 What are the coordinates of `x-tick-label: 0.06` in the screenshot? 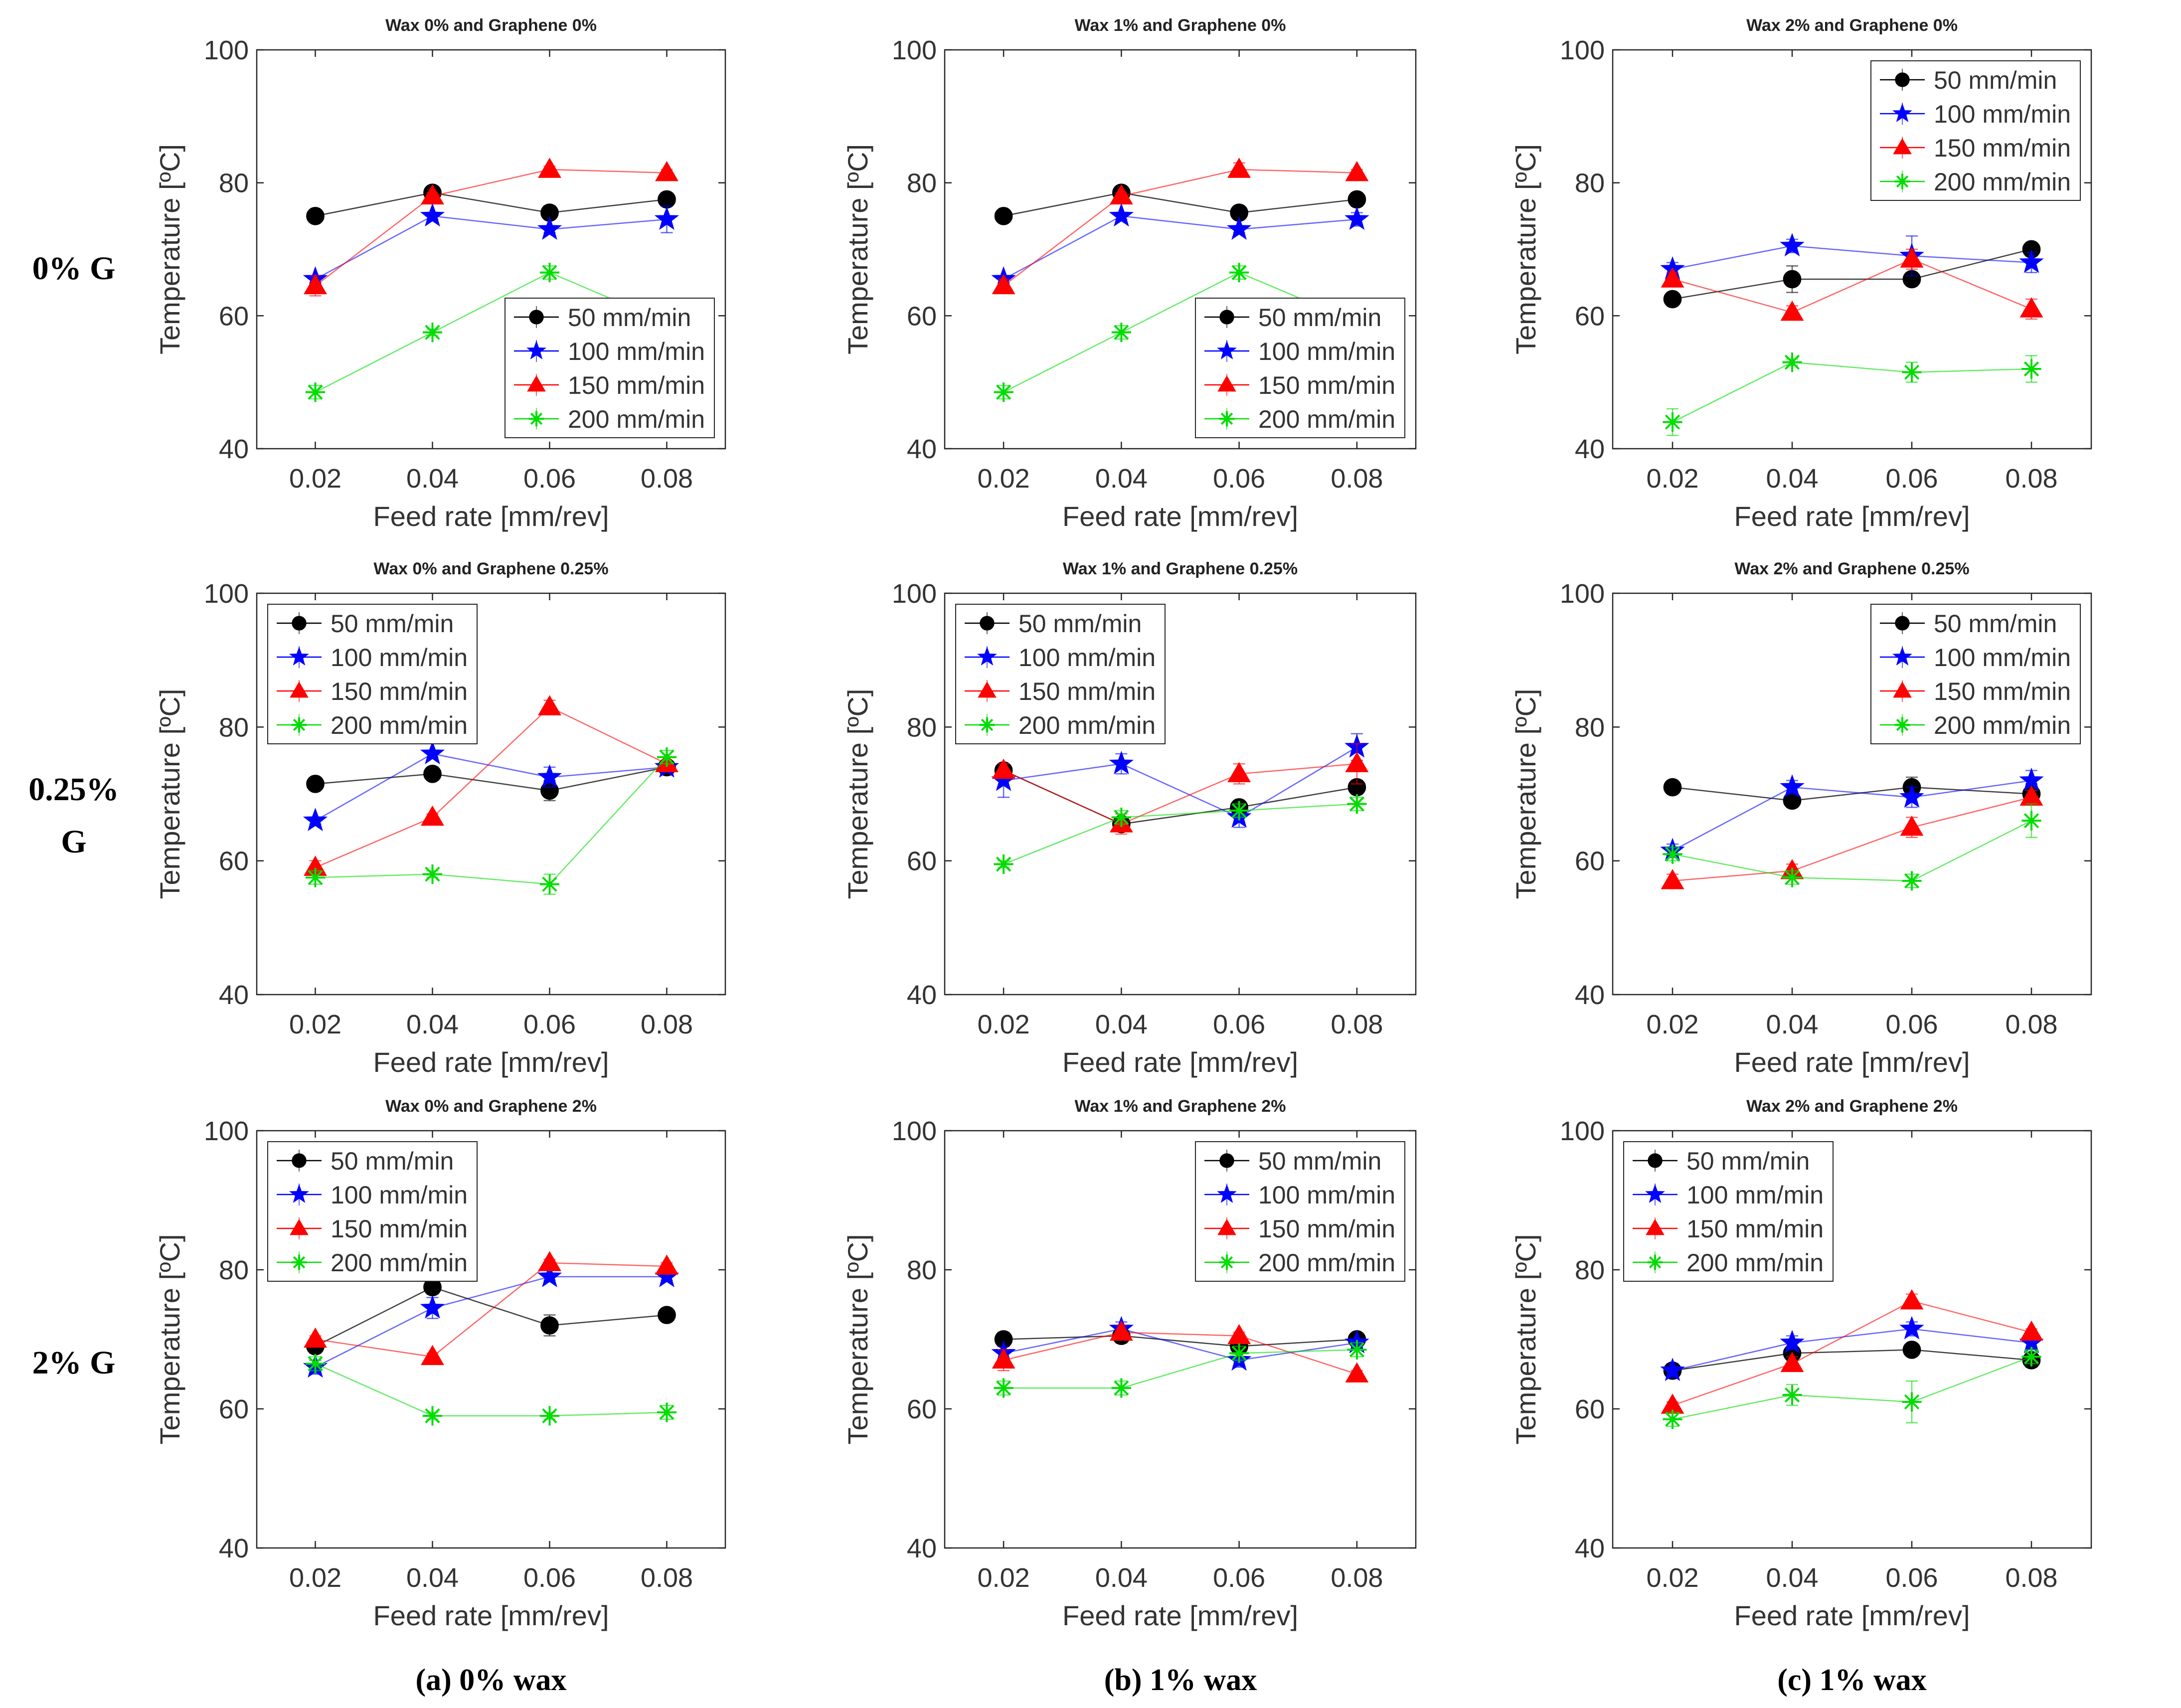 It's located at (1239, 1578).